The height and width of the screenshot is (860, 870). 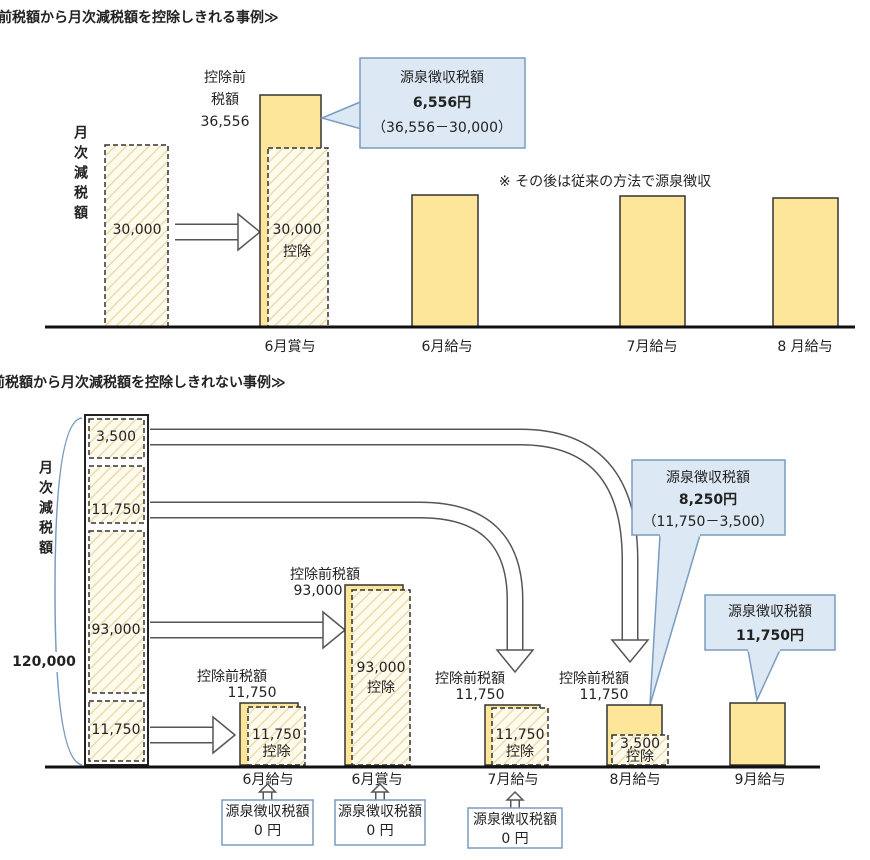 I want to click on title: ≪６月最初に支払う賞与の控除前税額から月次減税額を控除しきれる事例≫, so click(x=139, y=17).